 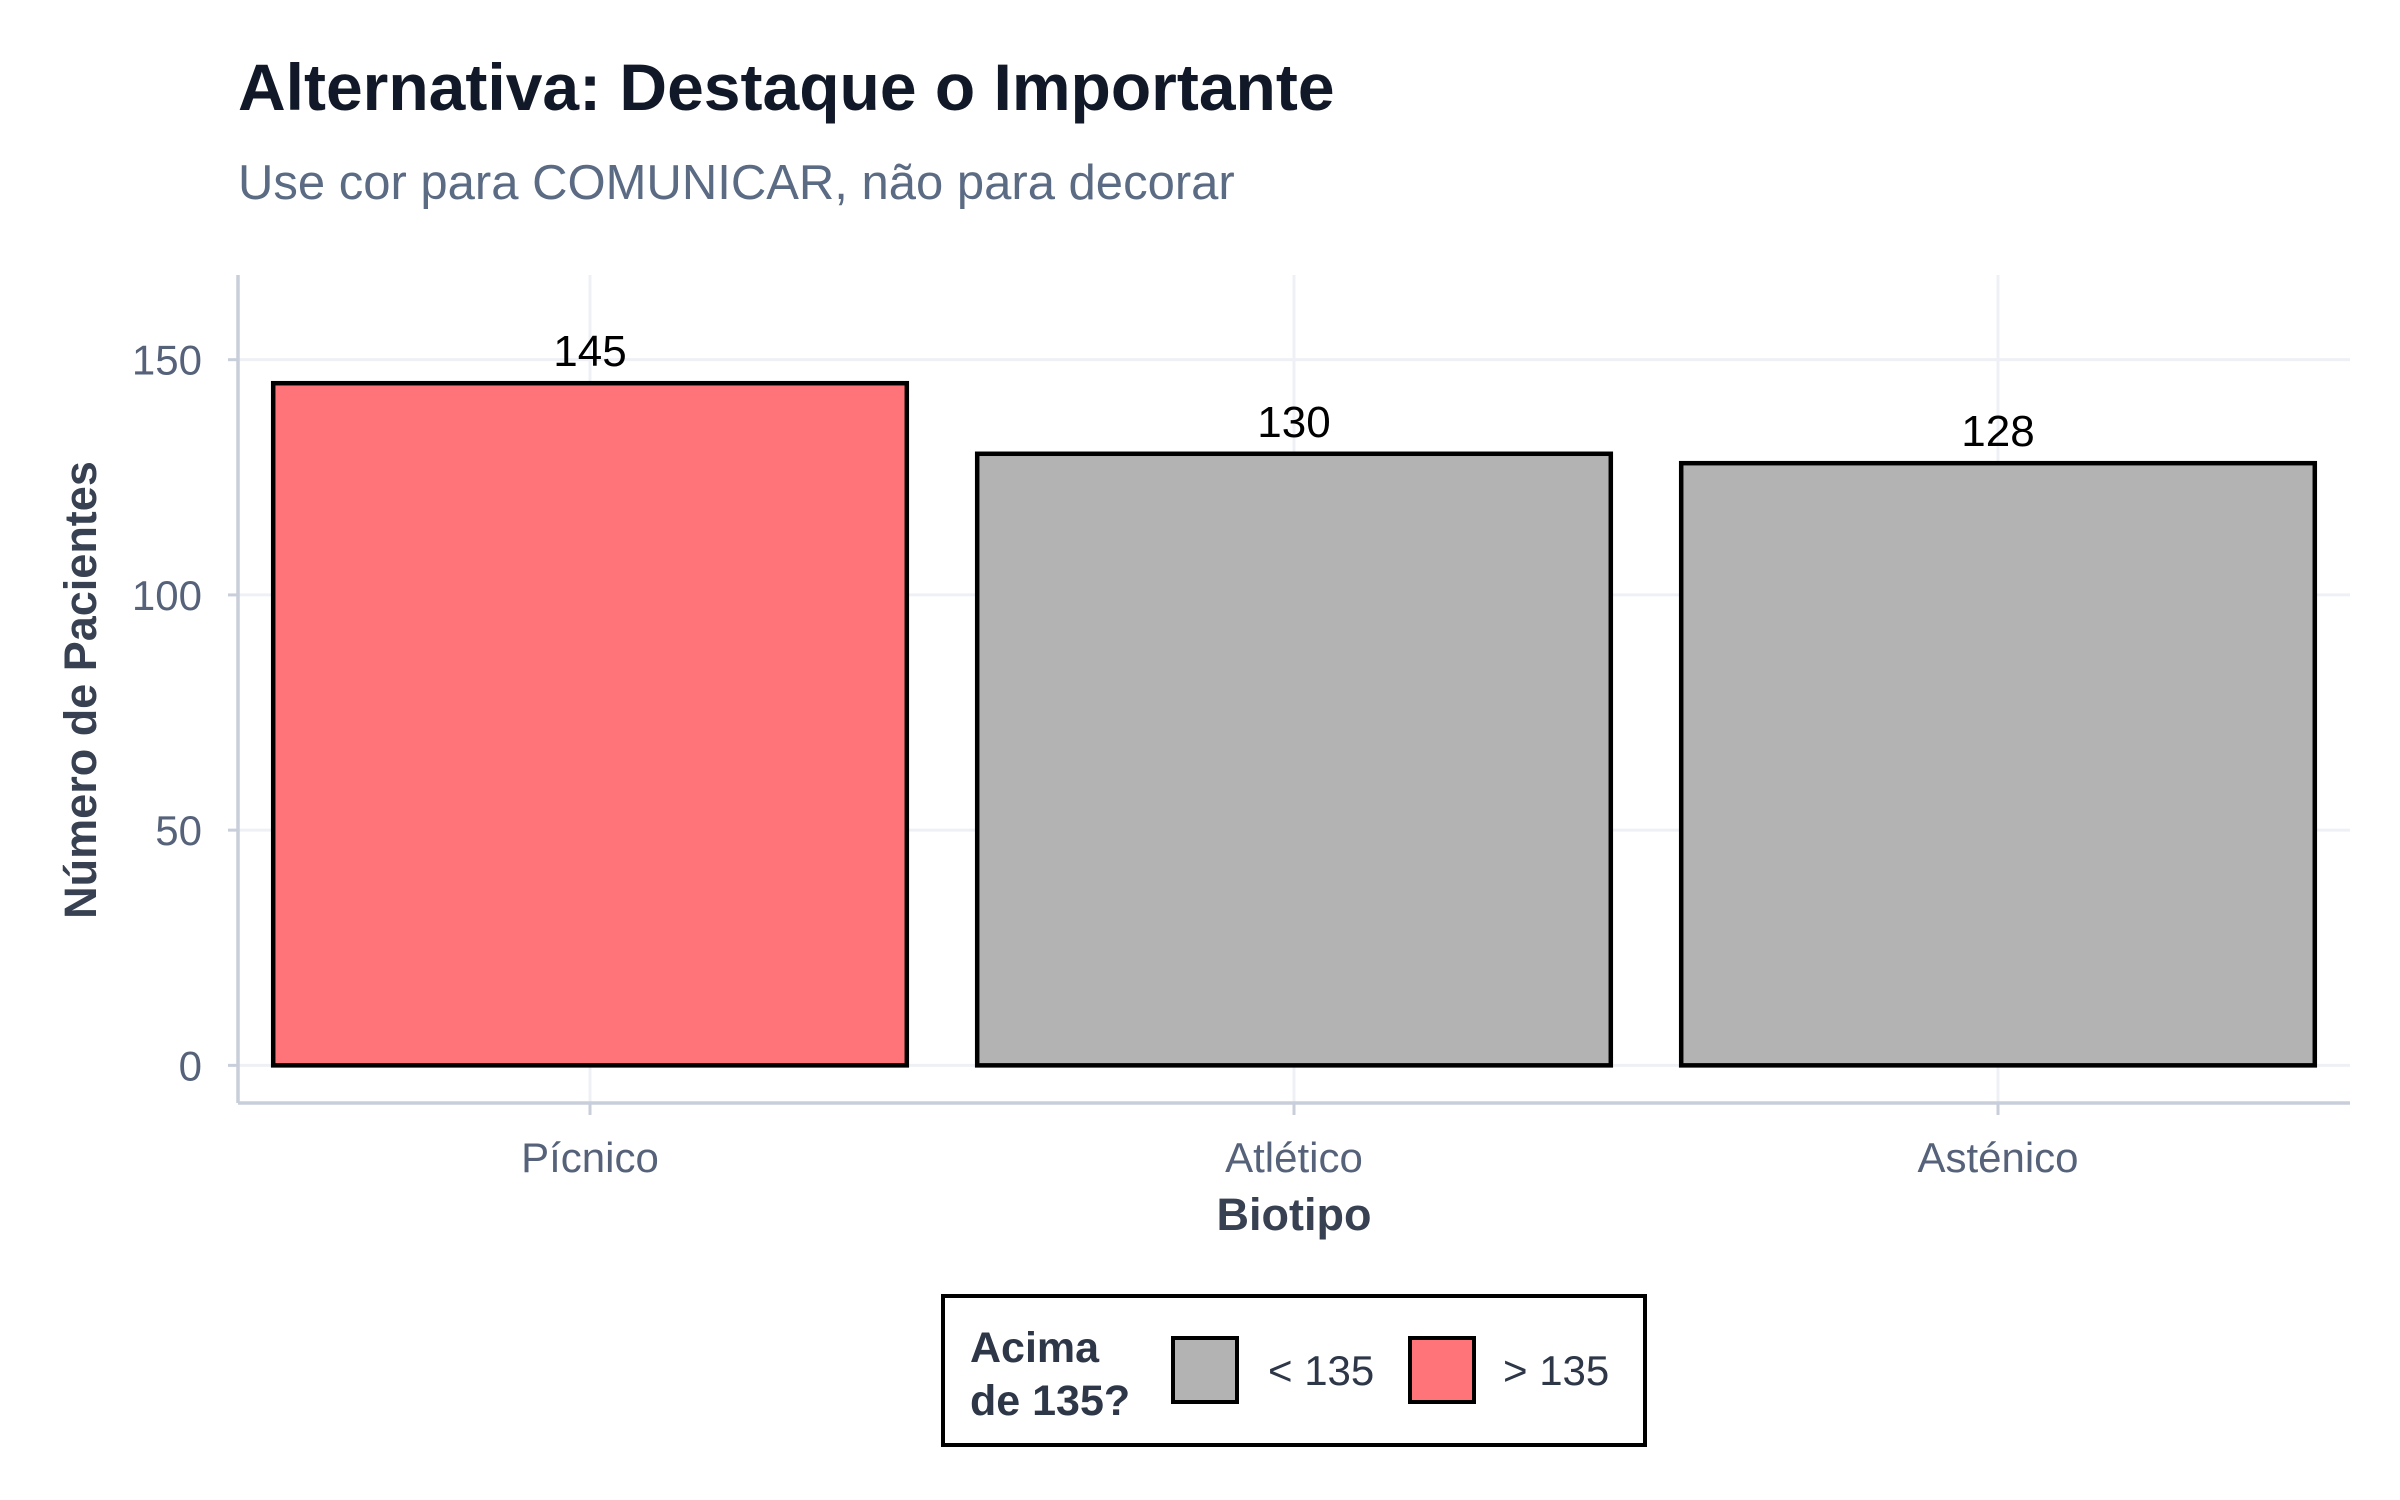 I want to click on chart-title: Alternativa: Destaque o Importante, so click(x=786, y=87).